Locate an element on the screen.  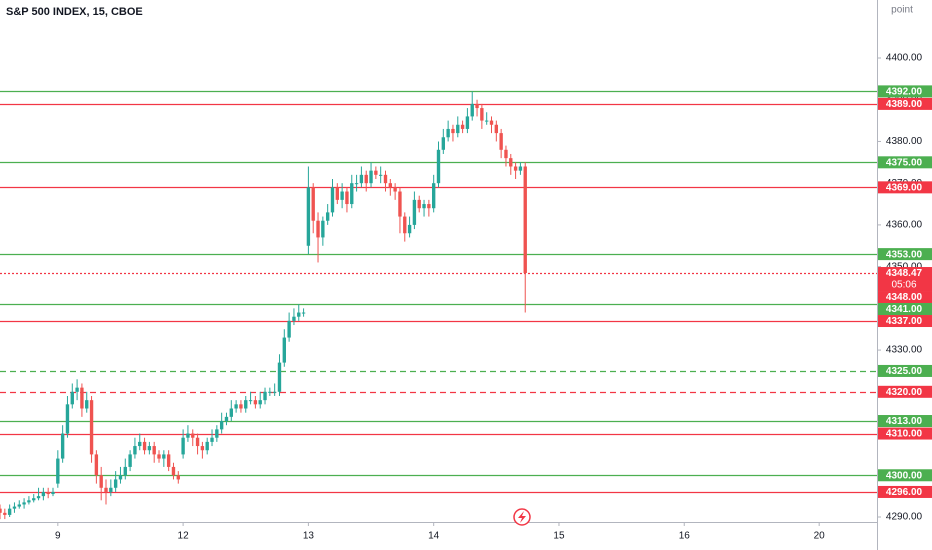
axis-unit: point is located at coordinates (902, 10).